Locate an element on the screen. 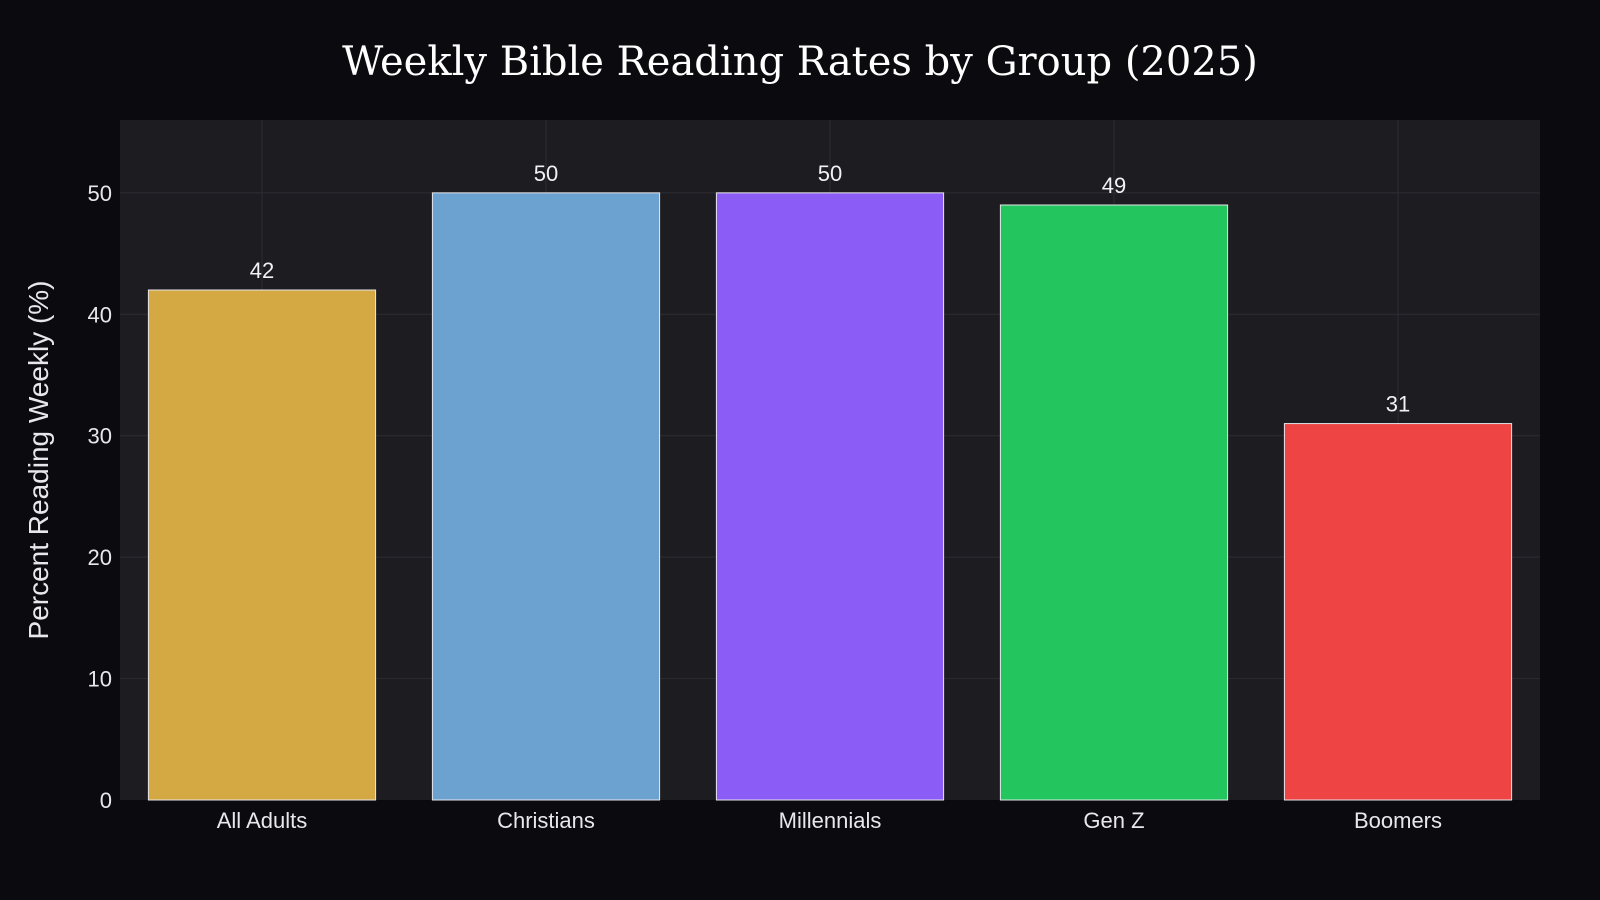 The image size is (1600, 900). bar-millennials is located at coordinates (830, 496).